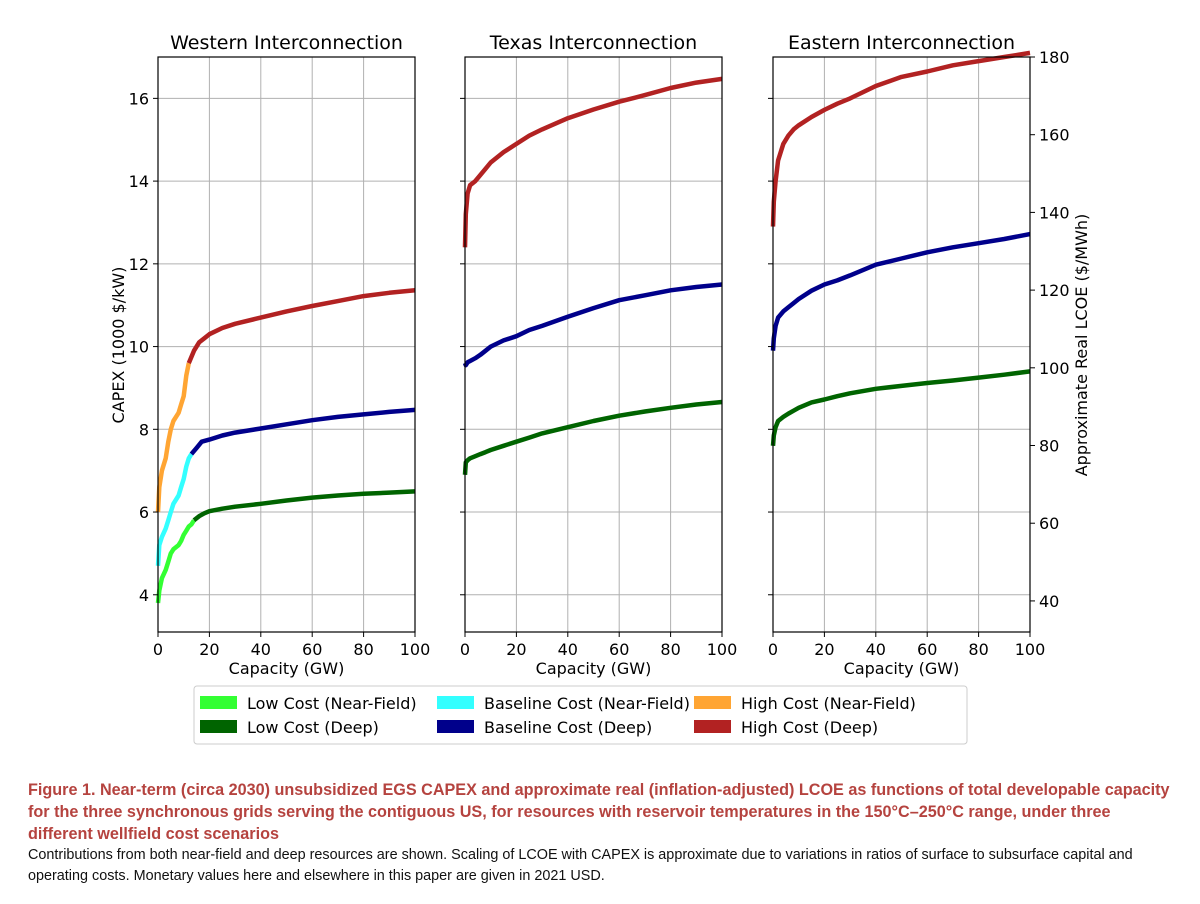 This screenshot has width=1200, height=904. Describe the element at coordinates (455, 726) in the screenshot. I see `legend-swatch-base_deep` at that location.